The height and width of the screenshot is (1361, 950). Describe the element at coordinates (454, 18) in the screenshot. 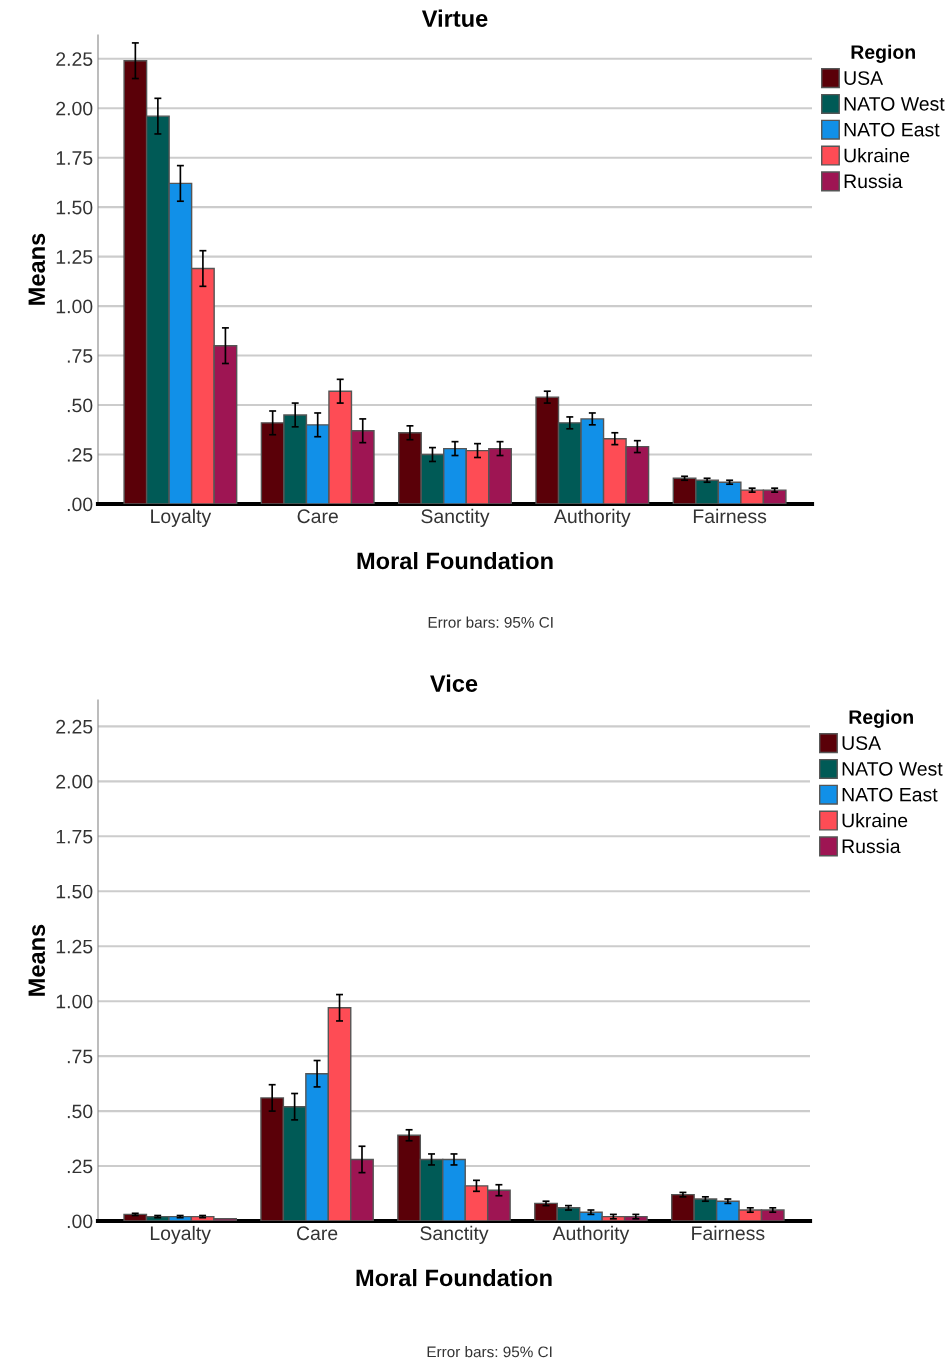

I see `chart-title: Virtue` at that location.